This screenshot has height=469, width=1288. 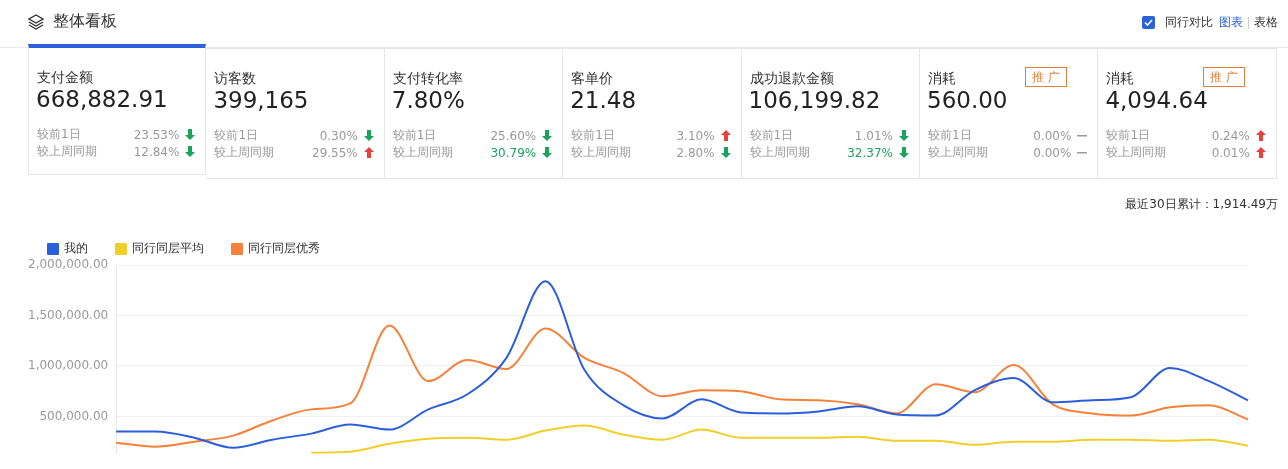 I want to click on text: 4,094.64, so click(x=1156, y=100).